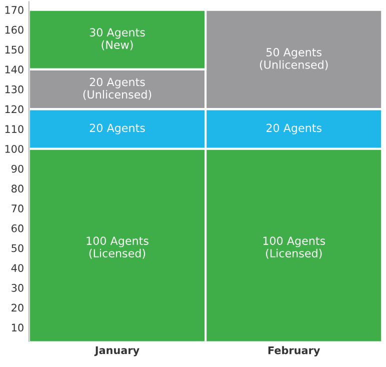  I want to click on y-tick-label: 170, so click(14, 10).